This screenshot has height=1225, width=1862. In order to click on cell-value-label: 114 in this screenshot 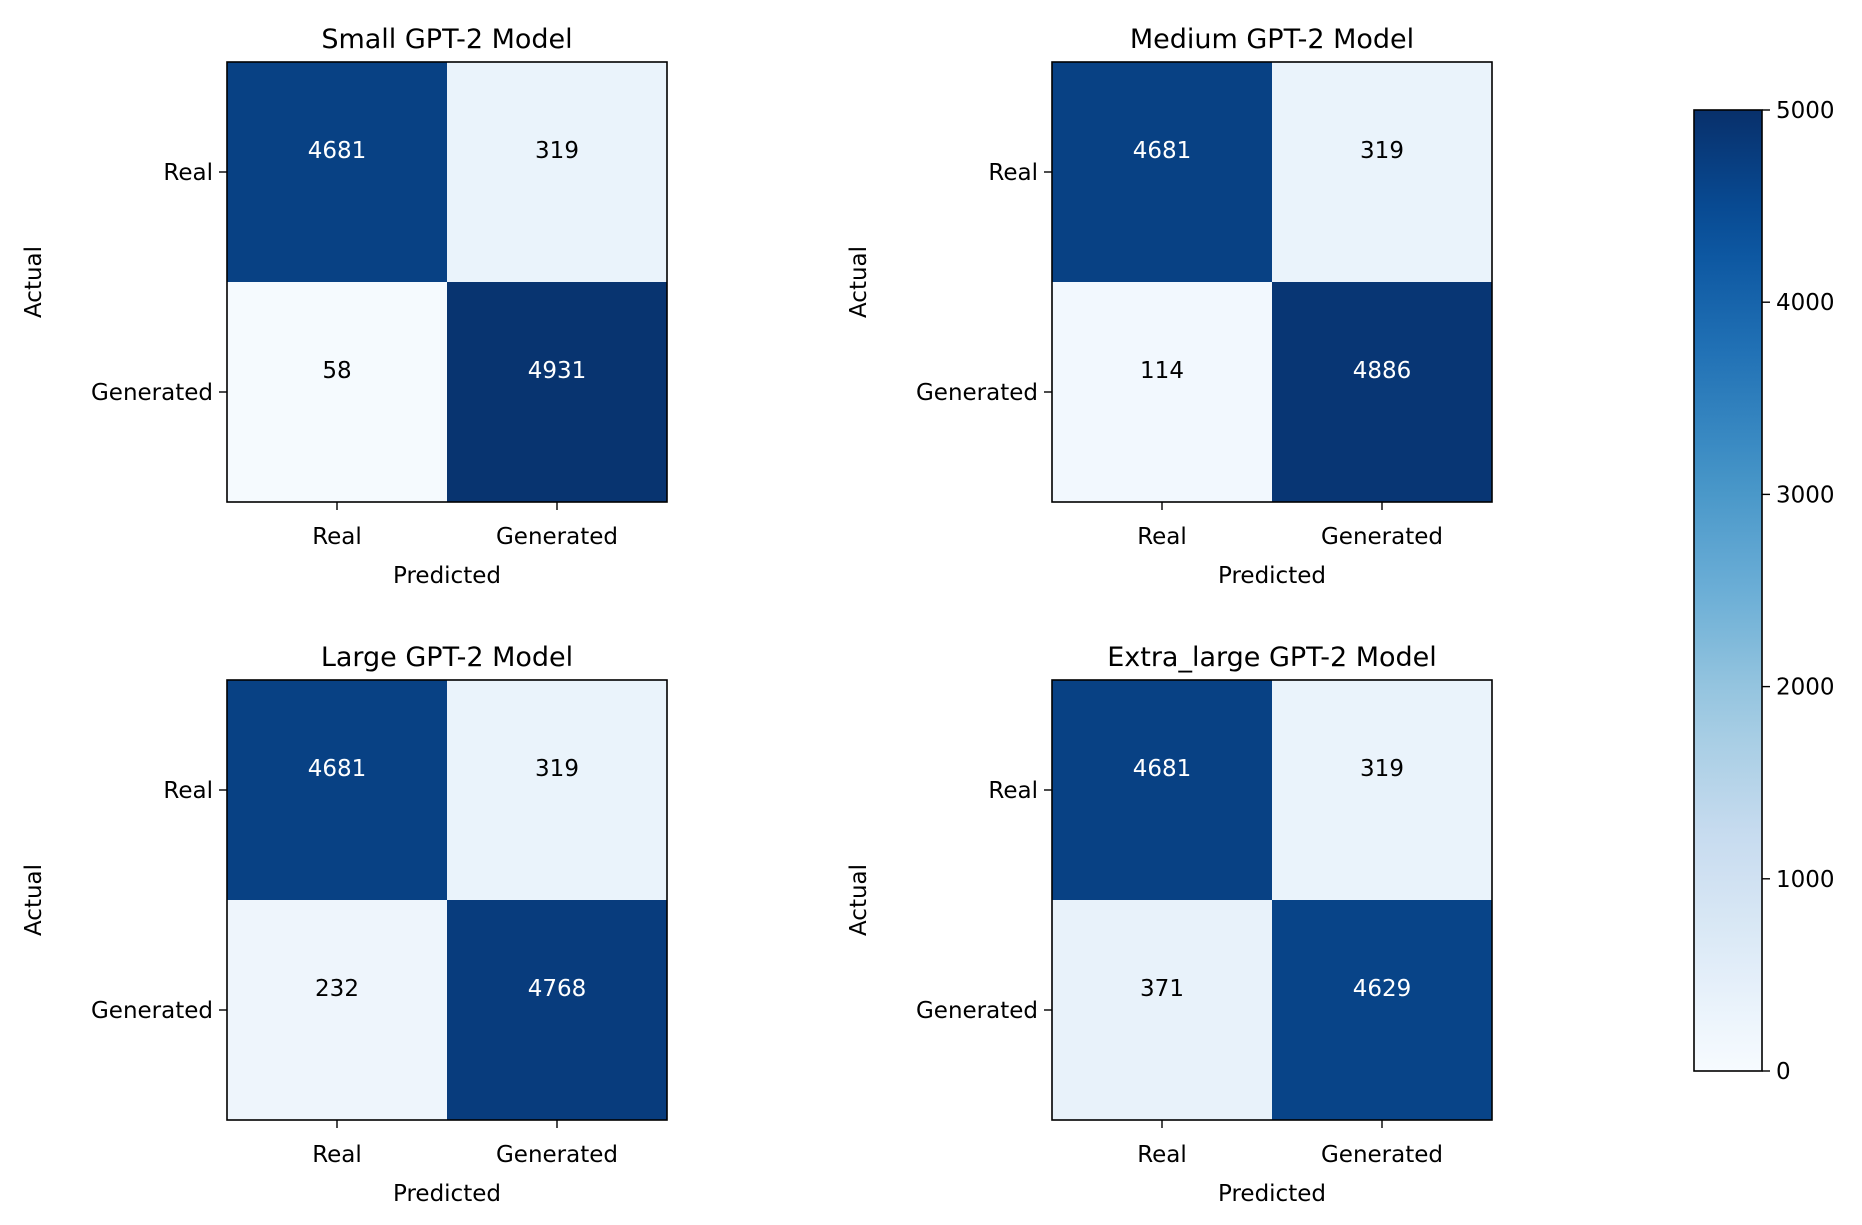, I will do `click(1162, 371)`.